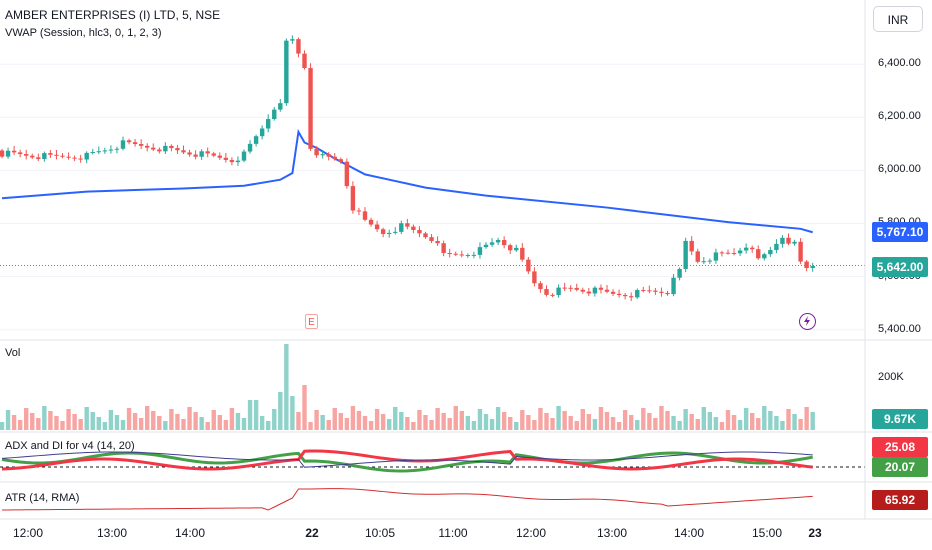 The height and width of the screenshot is (550, 932). Describe the element at coordinates (900, 500) in the screenshot. I see `atr-badge: 65.92` at that location.